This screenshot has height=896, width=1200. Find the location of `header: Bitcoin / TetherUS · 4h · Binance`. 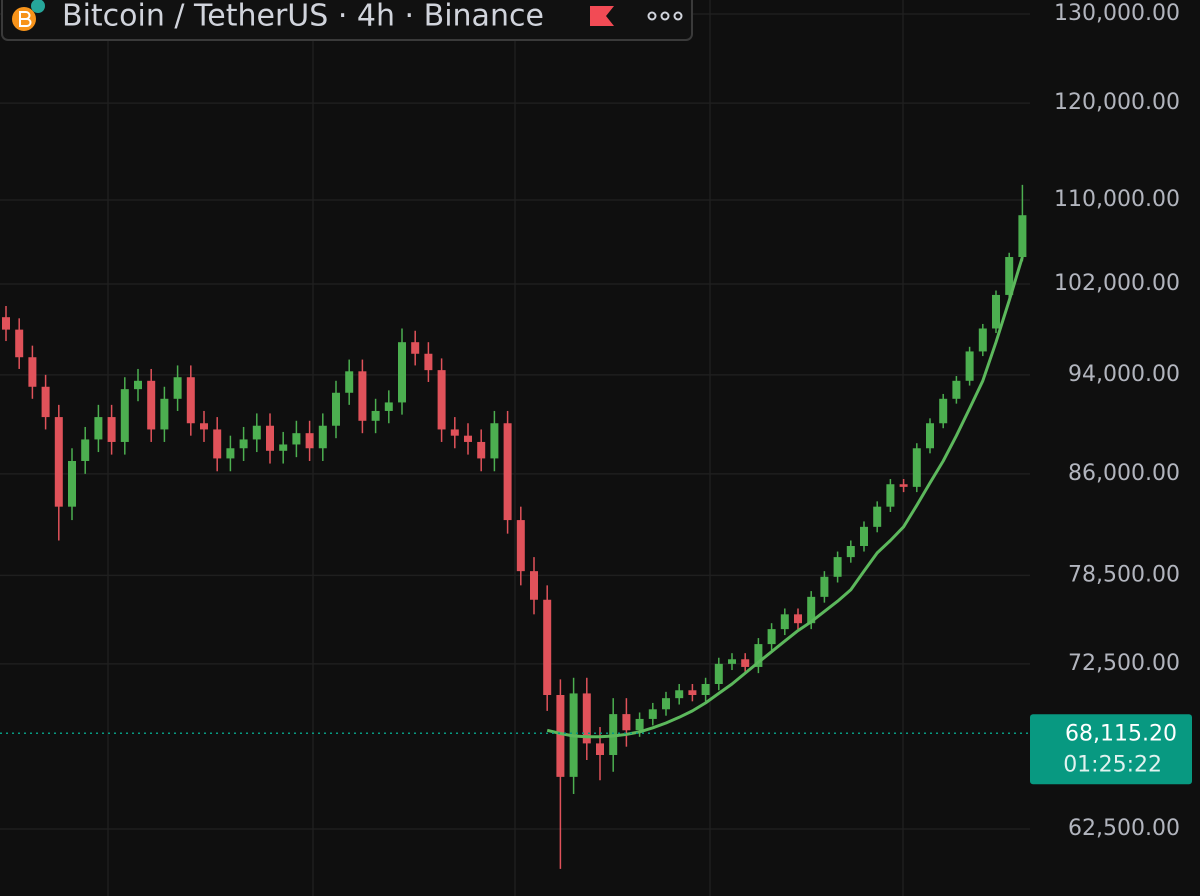

header: Bitcoin / TetherUS · 4h · Binance is located at coordinates (347, 20).